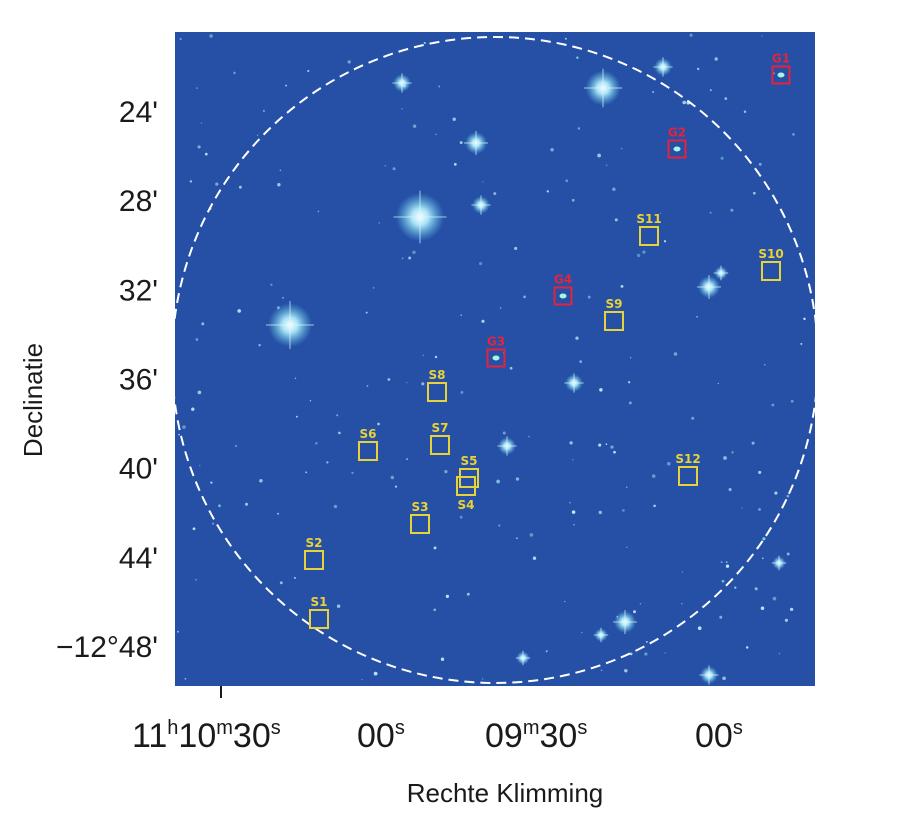 The width and height of the screenshot is (916, 828). I want to click on dec-tick-label: 28', so click(138, 201).